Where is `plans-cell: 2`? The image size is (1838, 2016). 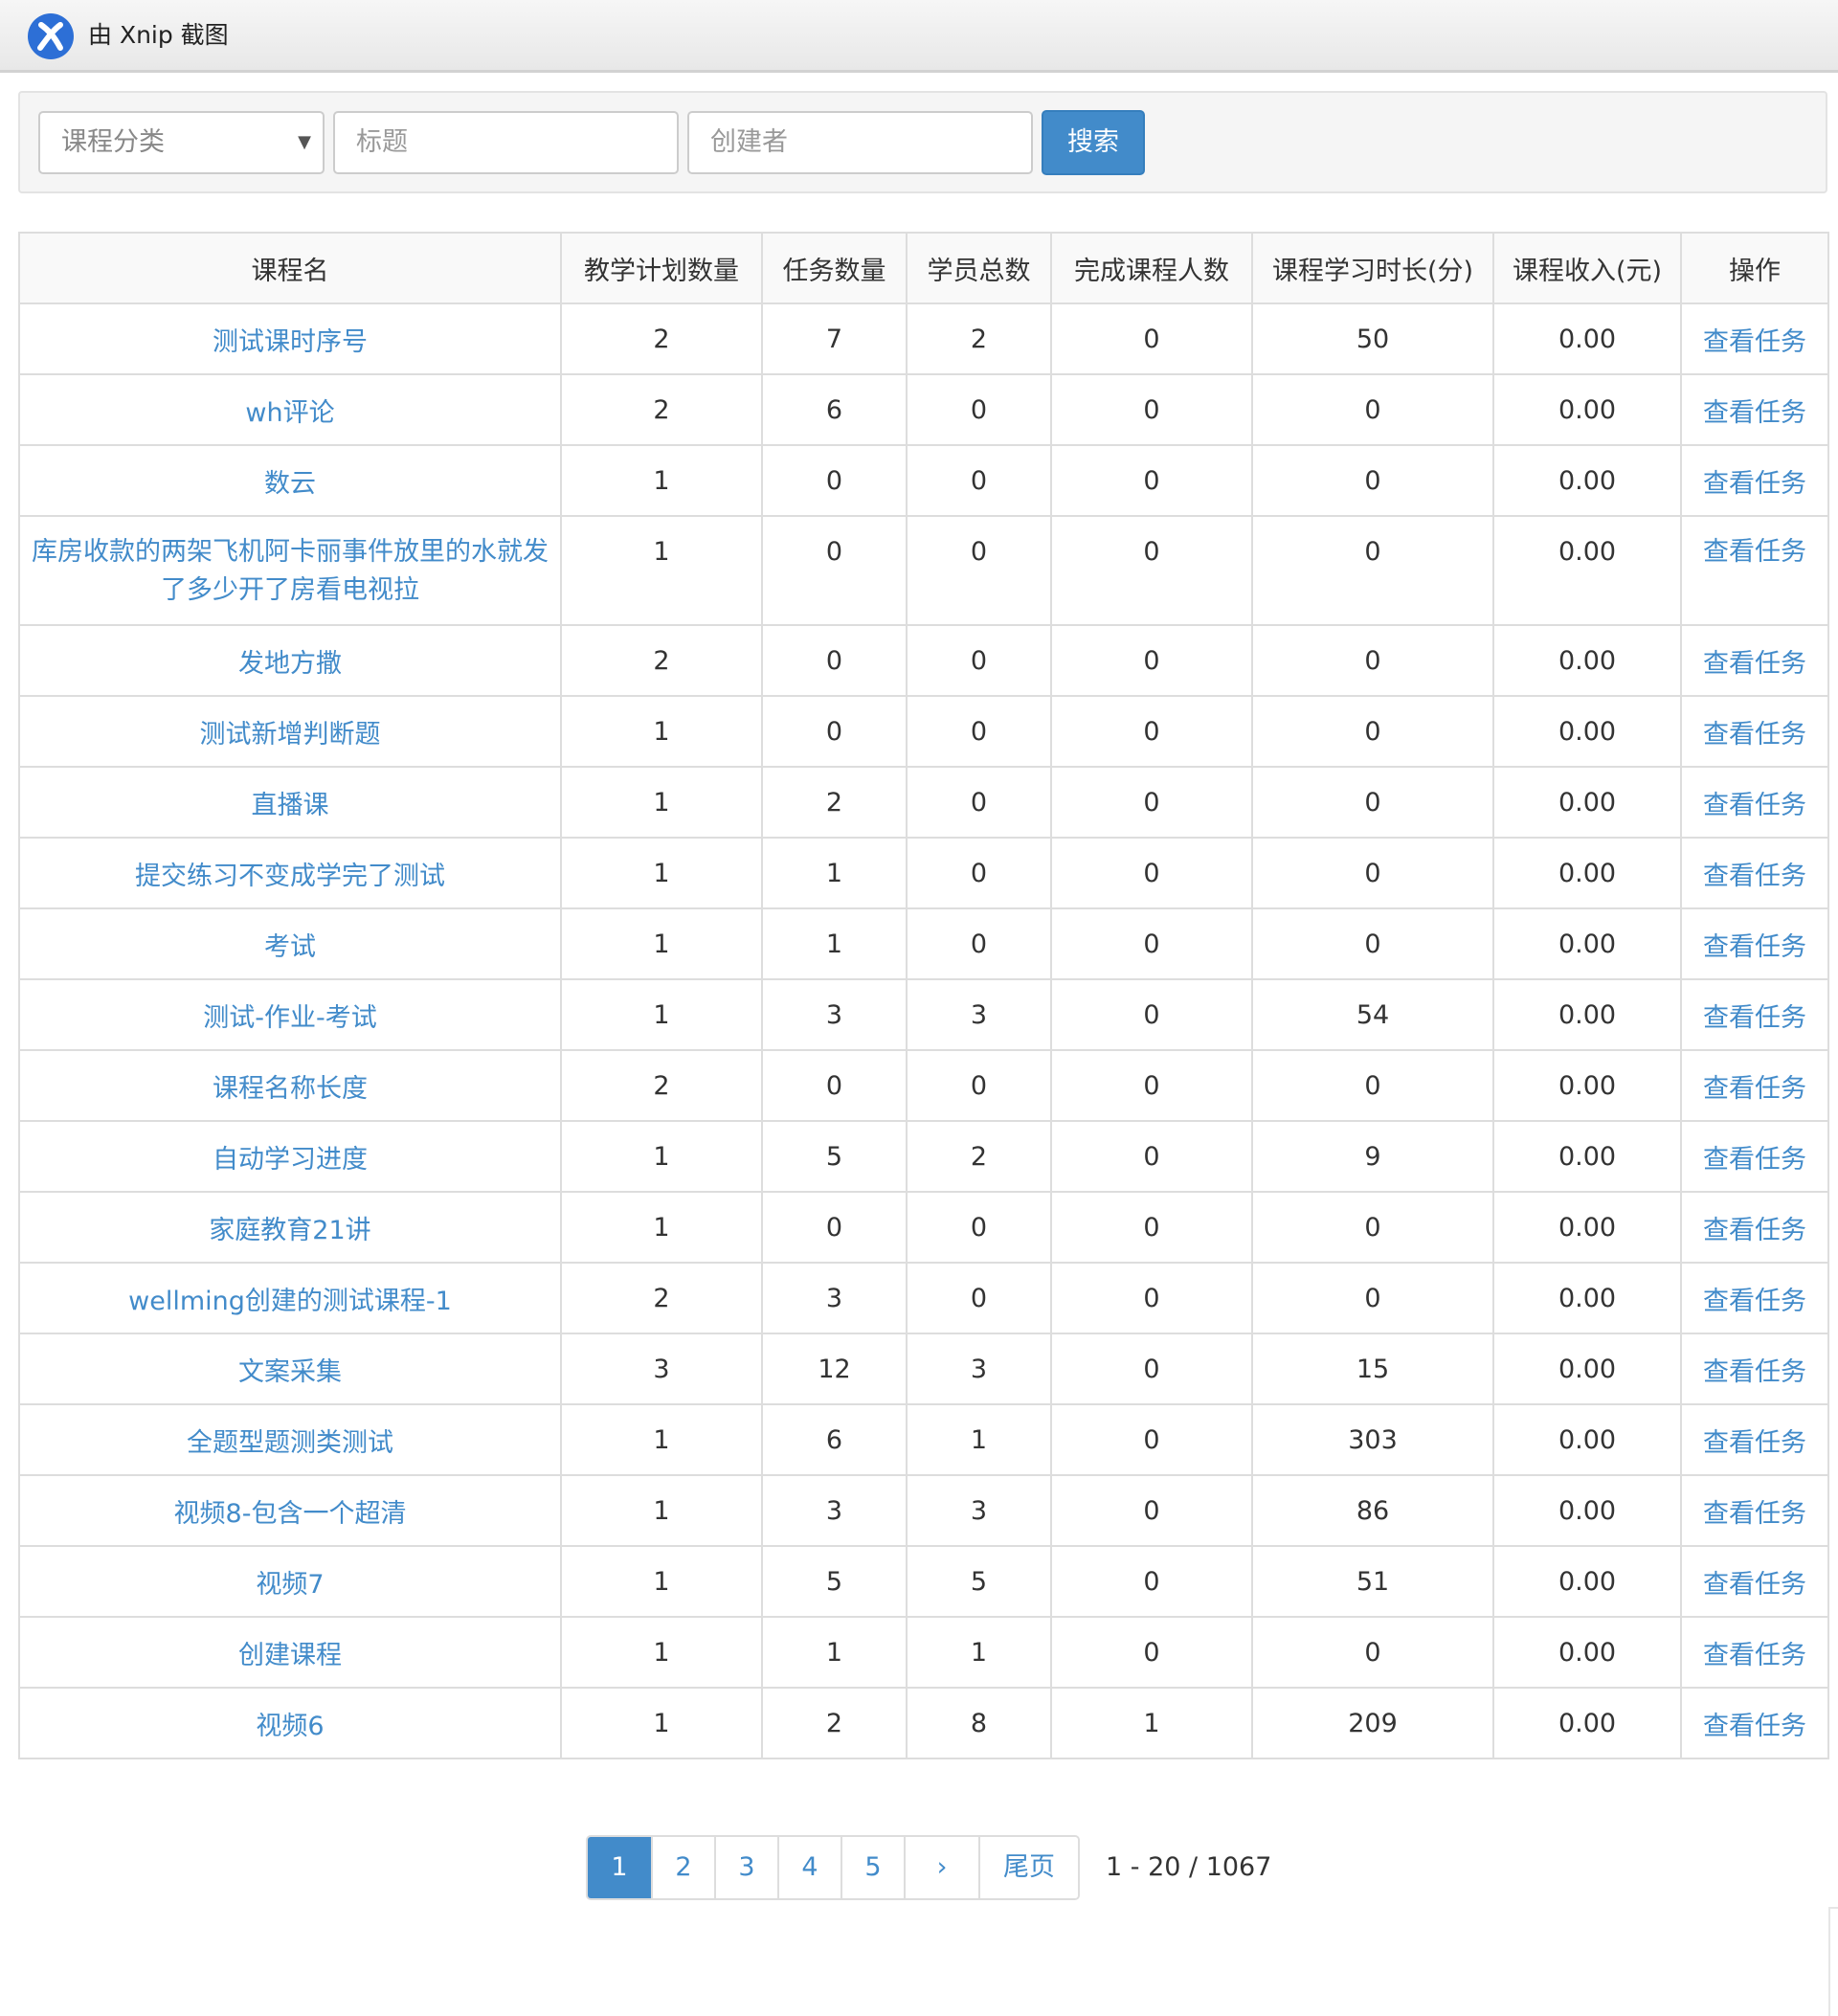 plans-cell: 2 is located at coordinates (661, 339).